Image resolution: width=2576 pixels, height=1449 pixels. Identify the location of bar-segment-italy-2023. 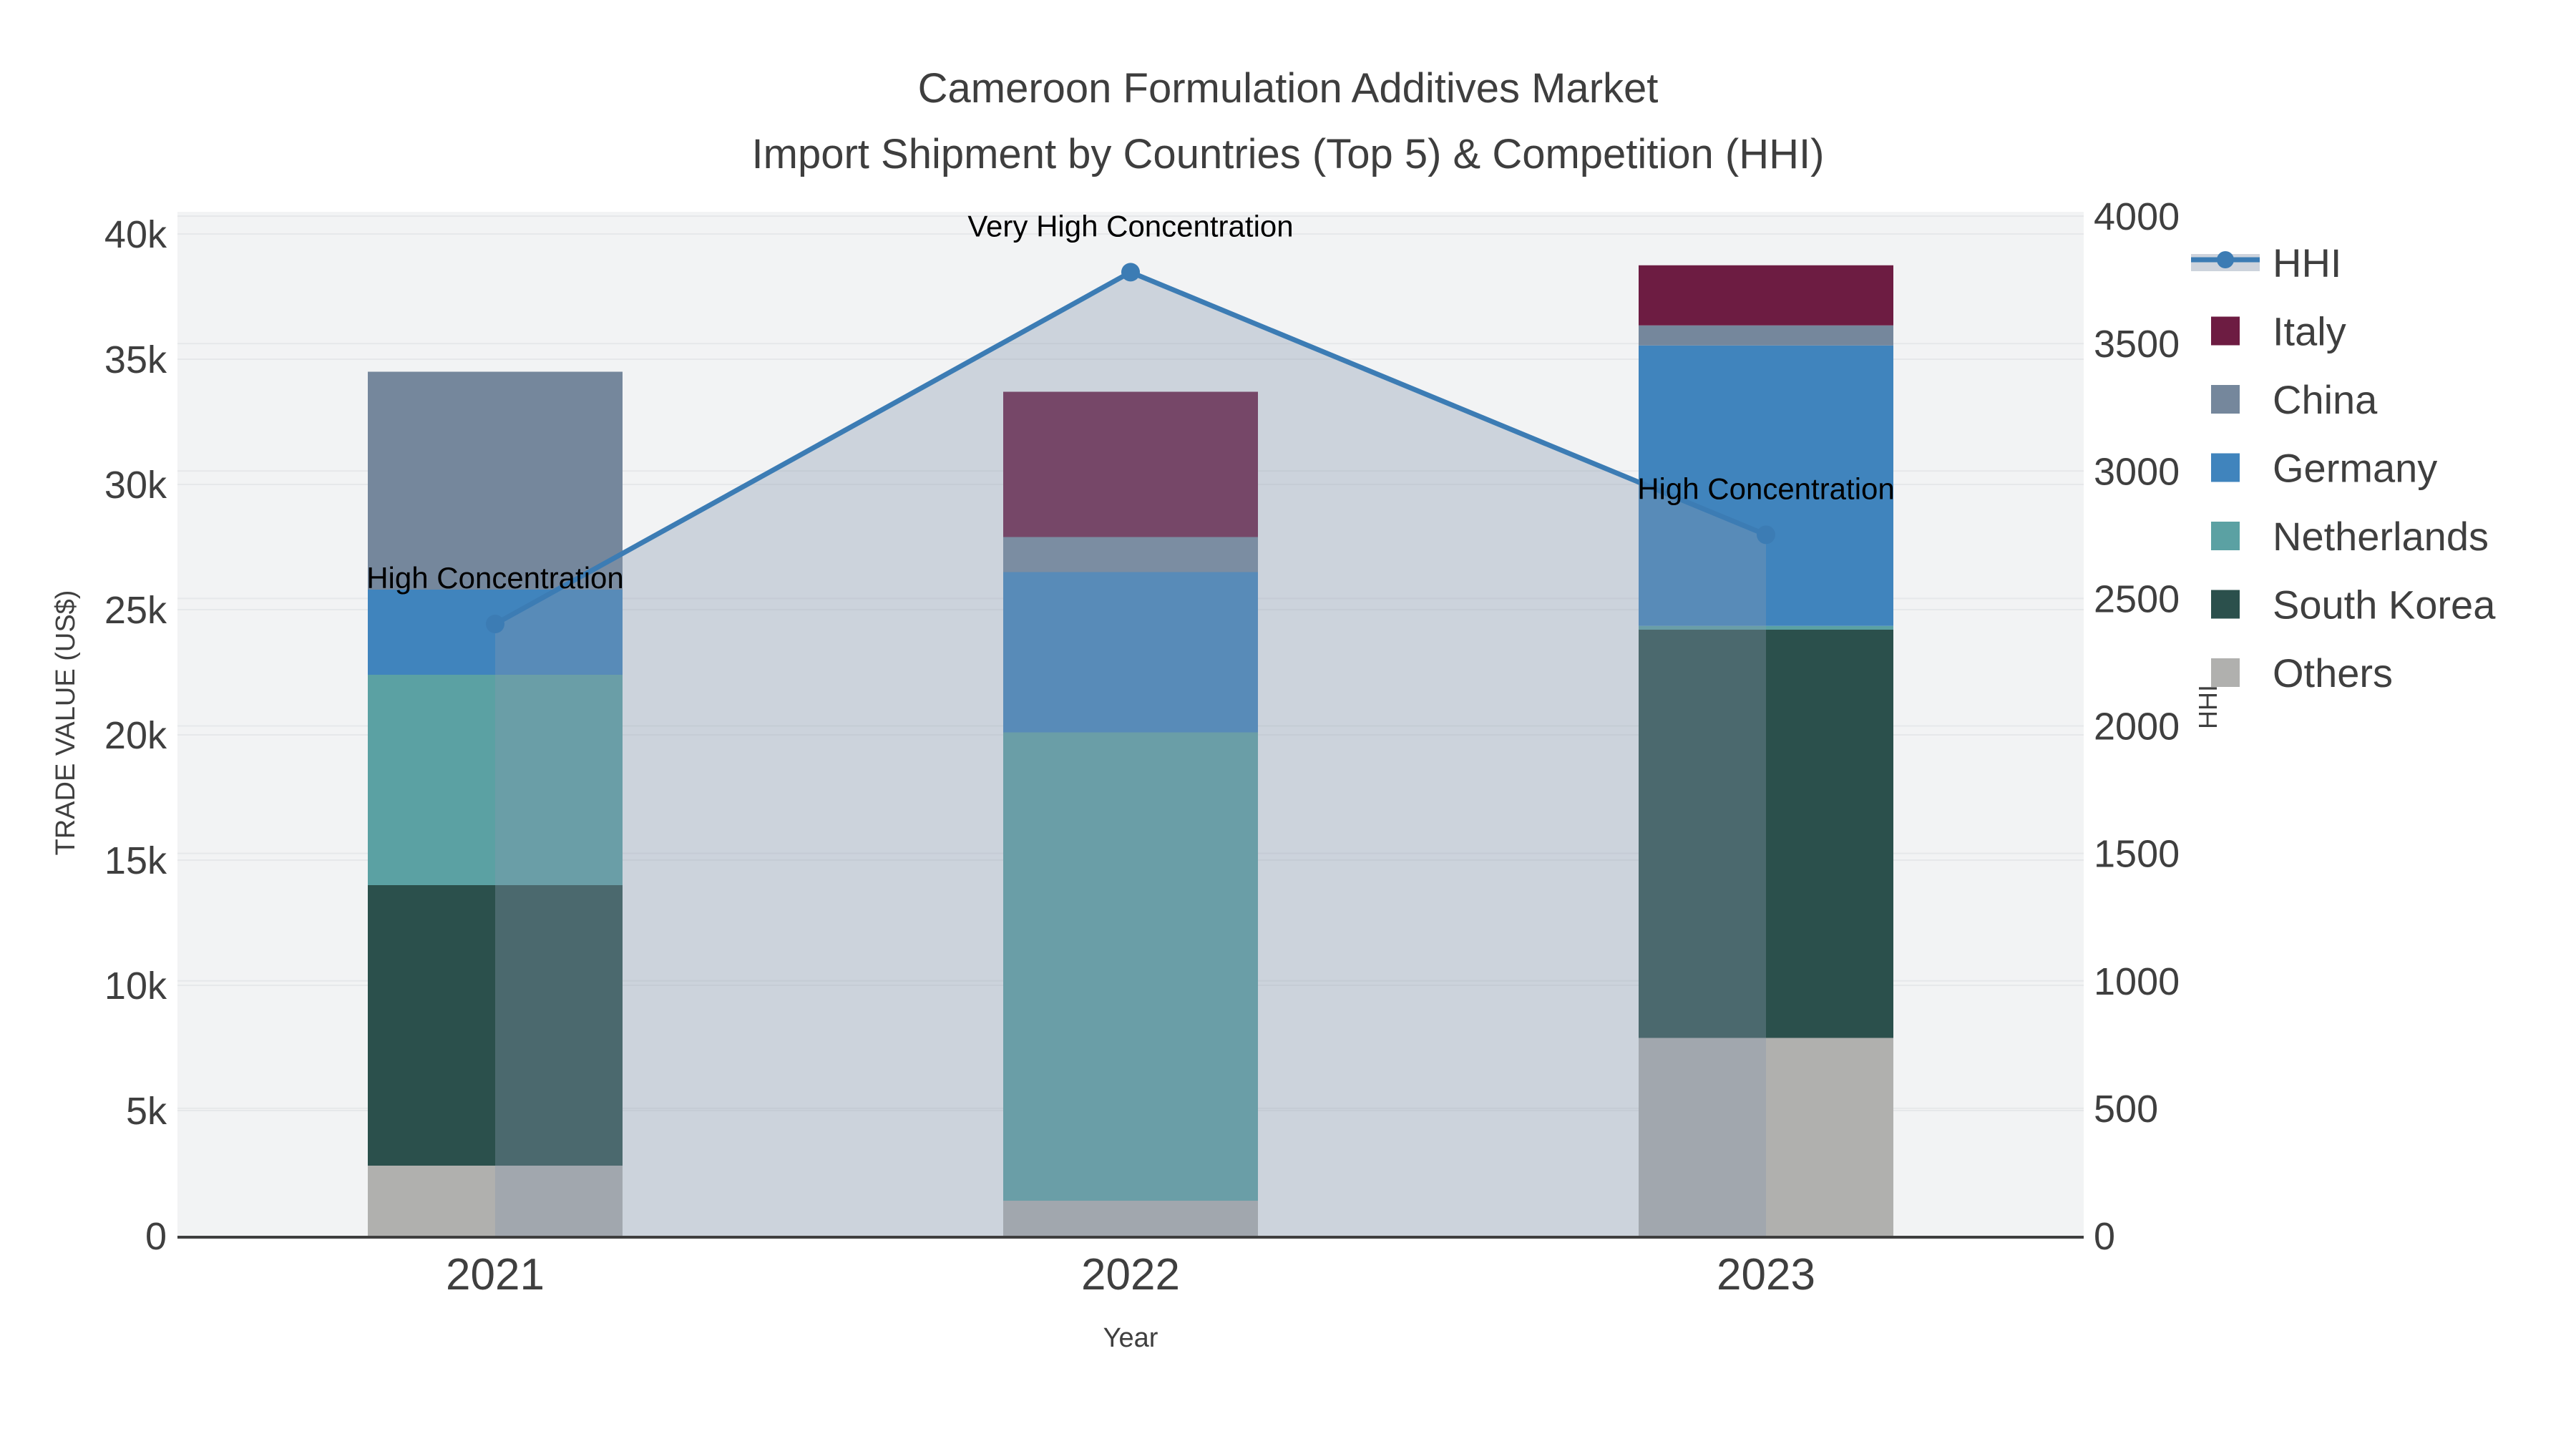
(1766, 295).